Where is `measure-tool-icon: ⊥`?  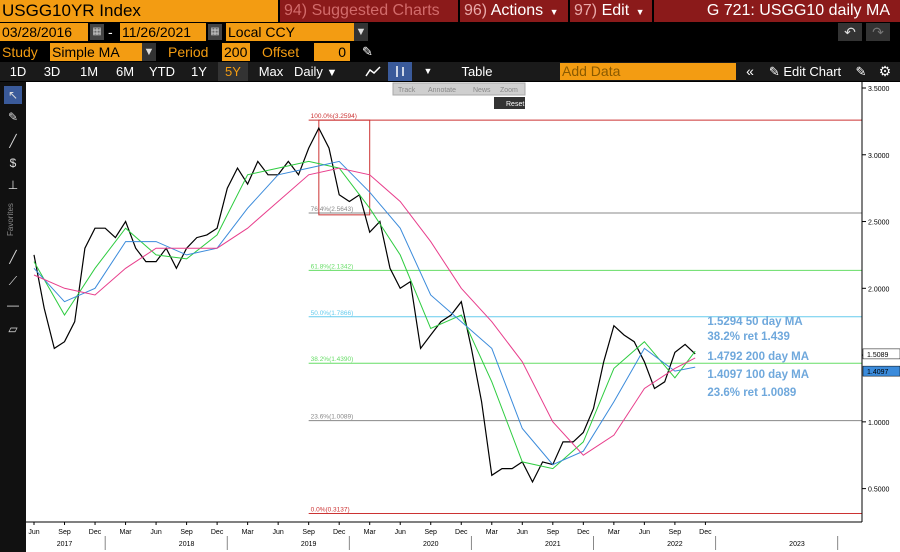
measure-tool-icon: ⊥ is located at coordinates (13, 185).